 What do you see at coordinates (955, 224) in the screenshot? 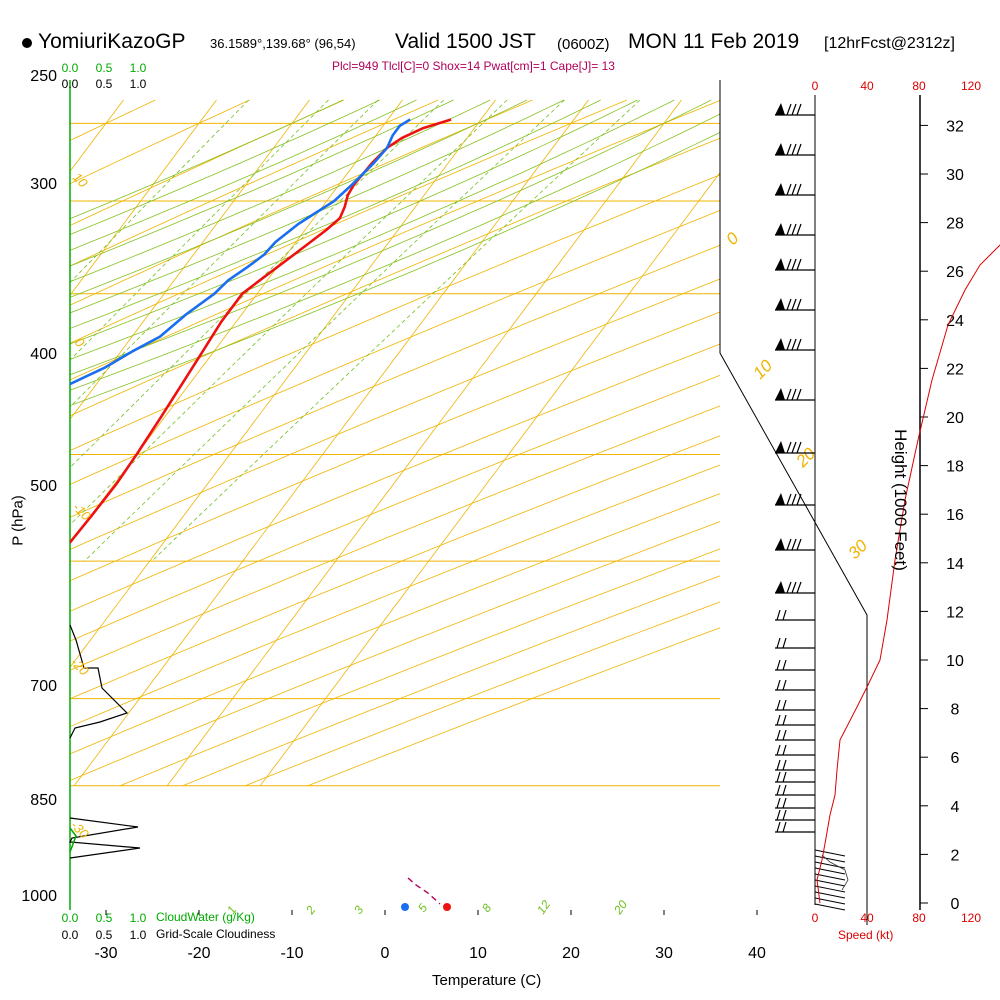
I see `height-tick-label: 28` at bounding box center [955, 224].